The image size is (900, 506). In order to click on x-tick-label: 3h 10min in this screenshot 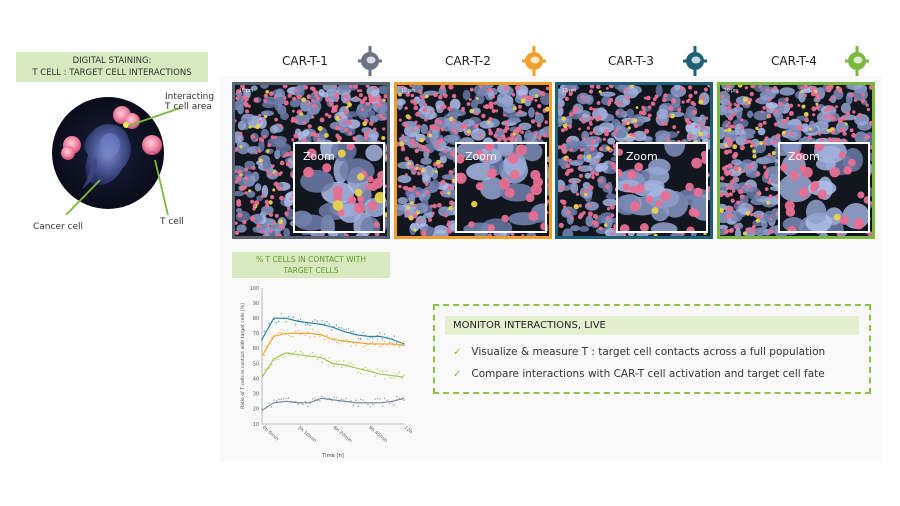, I will do `click(306, 434)`.